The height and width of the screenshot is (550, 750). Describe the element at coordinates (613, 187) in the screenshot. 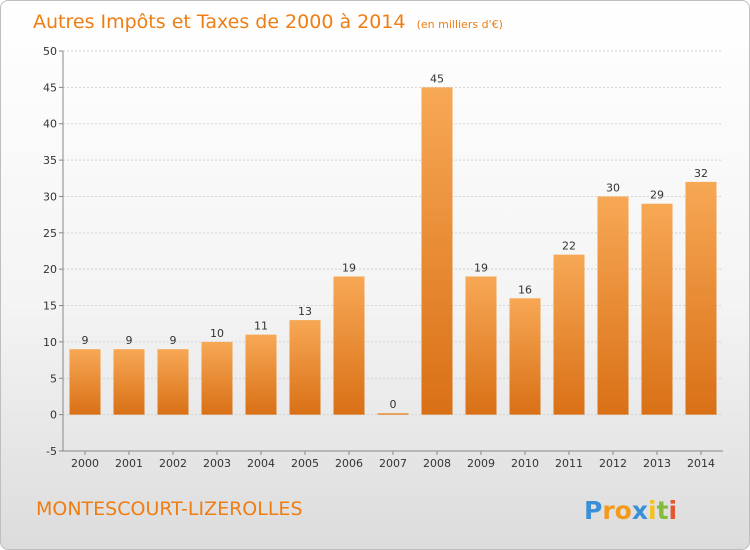

I see `data-label-2012: 30` at that location.